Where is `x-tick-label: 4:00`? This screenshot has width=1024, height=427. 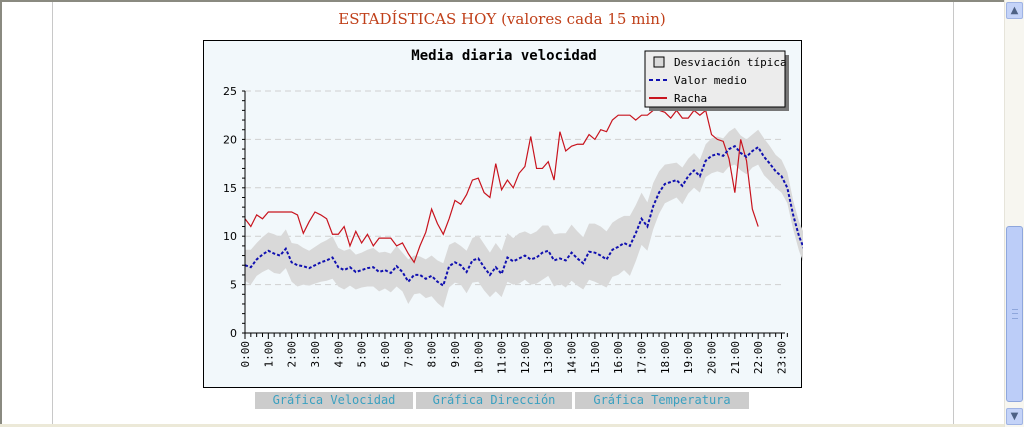
x-tick-label: 4:00 is located at coordinates (338, 354).